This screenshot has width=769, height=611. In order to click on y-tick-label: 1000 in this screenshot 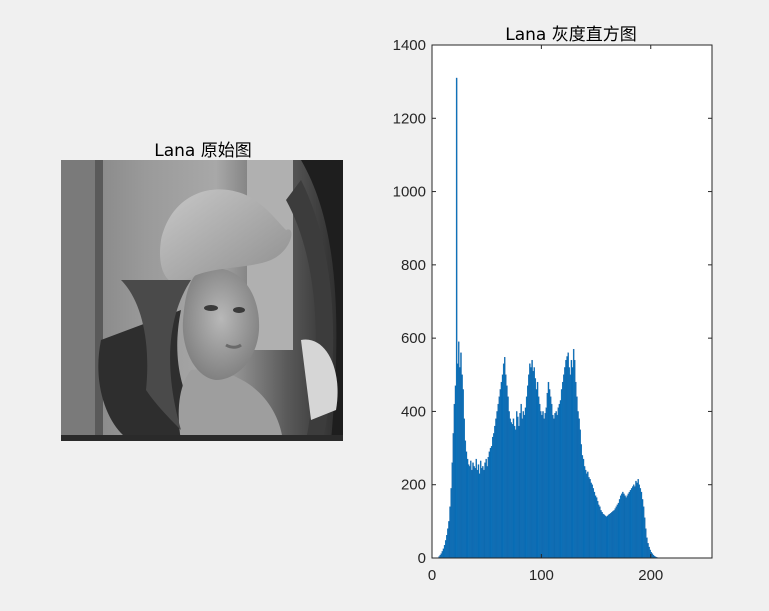, I will do `click(409, 192)`.